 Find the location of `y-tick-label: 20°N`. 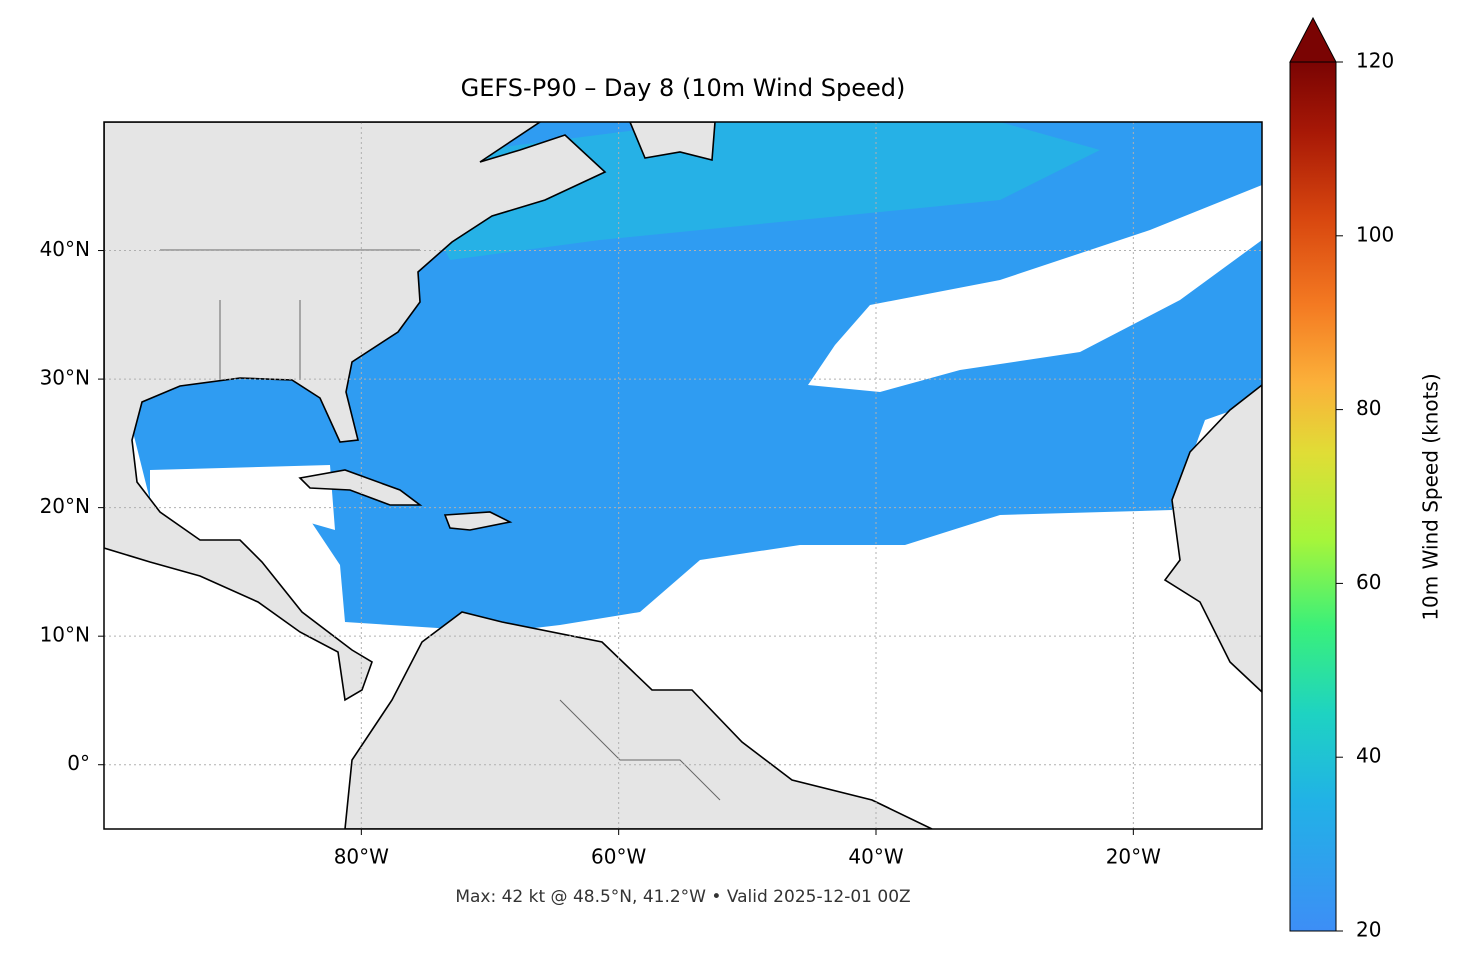

y-tick-label: 20°N is located at coordinates (65, 506).